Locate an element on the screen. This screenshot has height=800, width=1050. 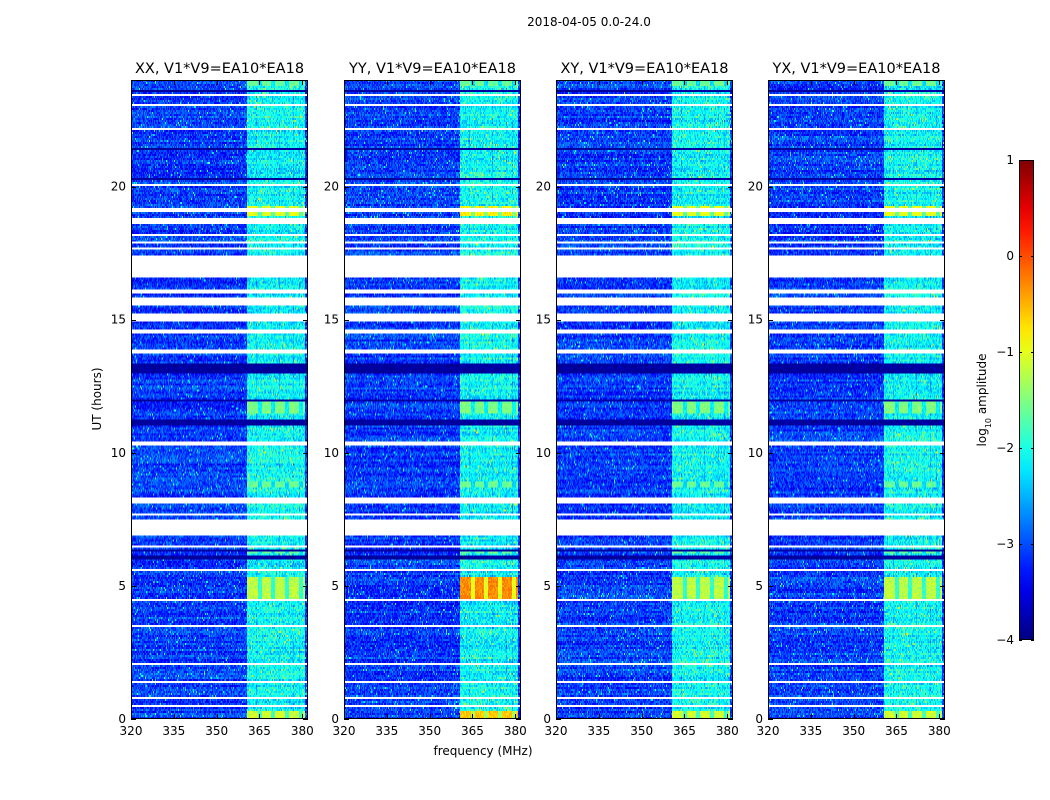
colorbar-tick-label: −2 is located at coordinates (1005, 448).